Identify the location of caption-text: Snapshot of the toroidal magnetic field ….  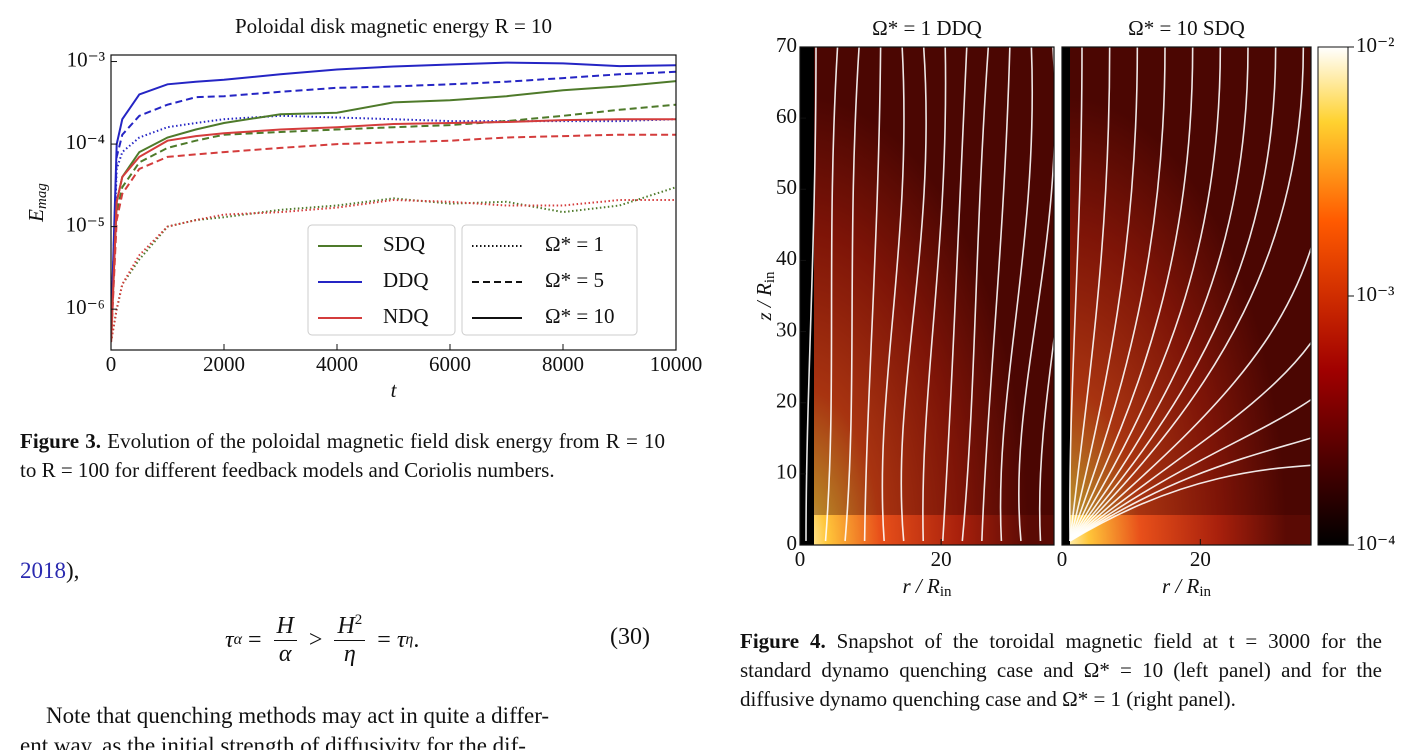
(1061, 670).